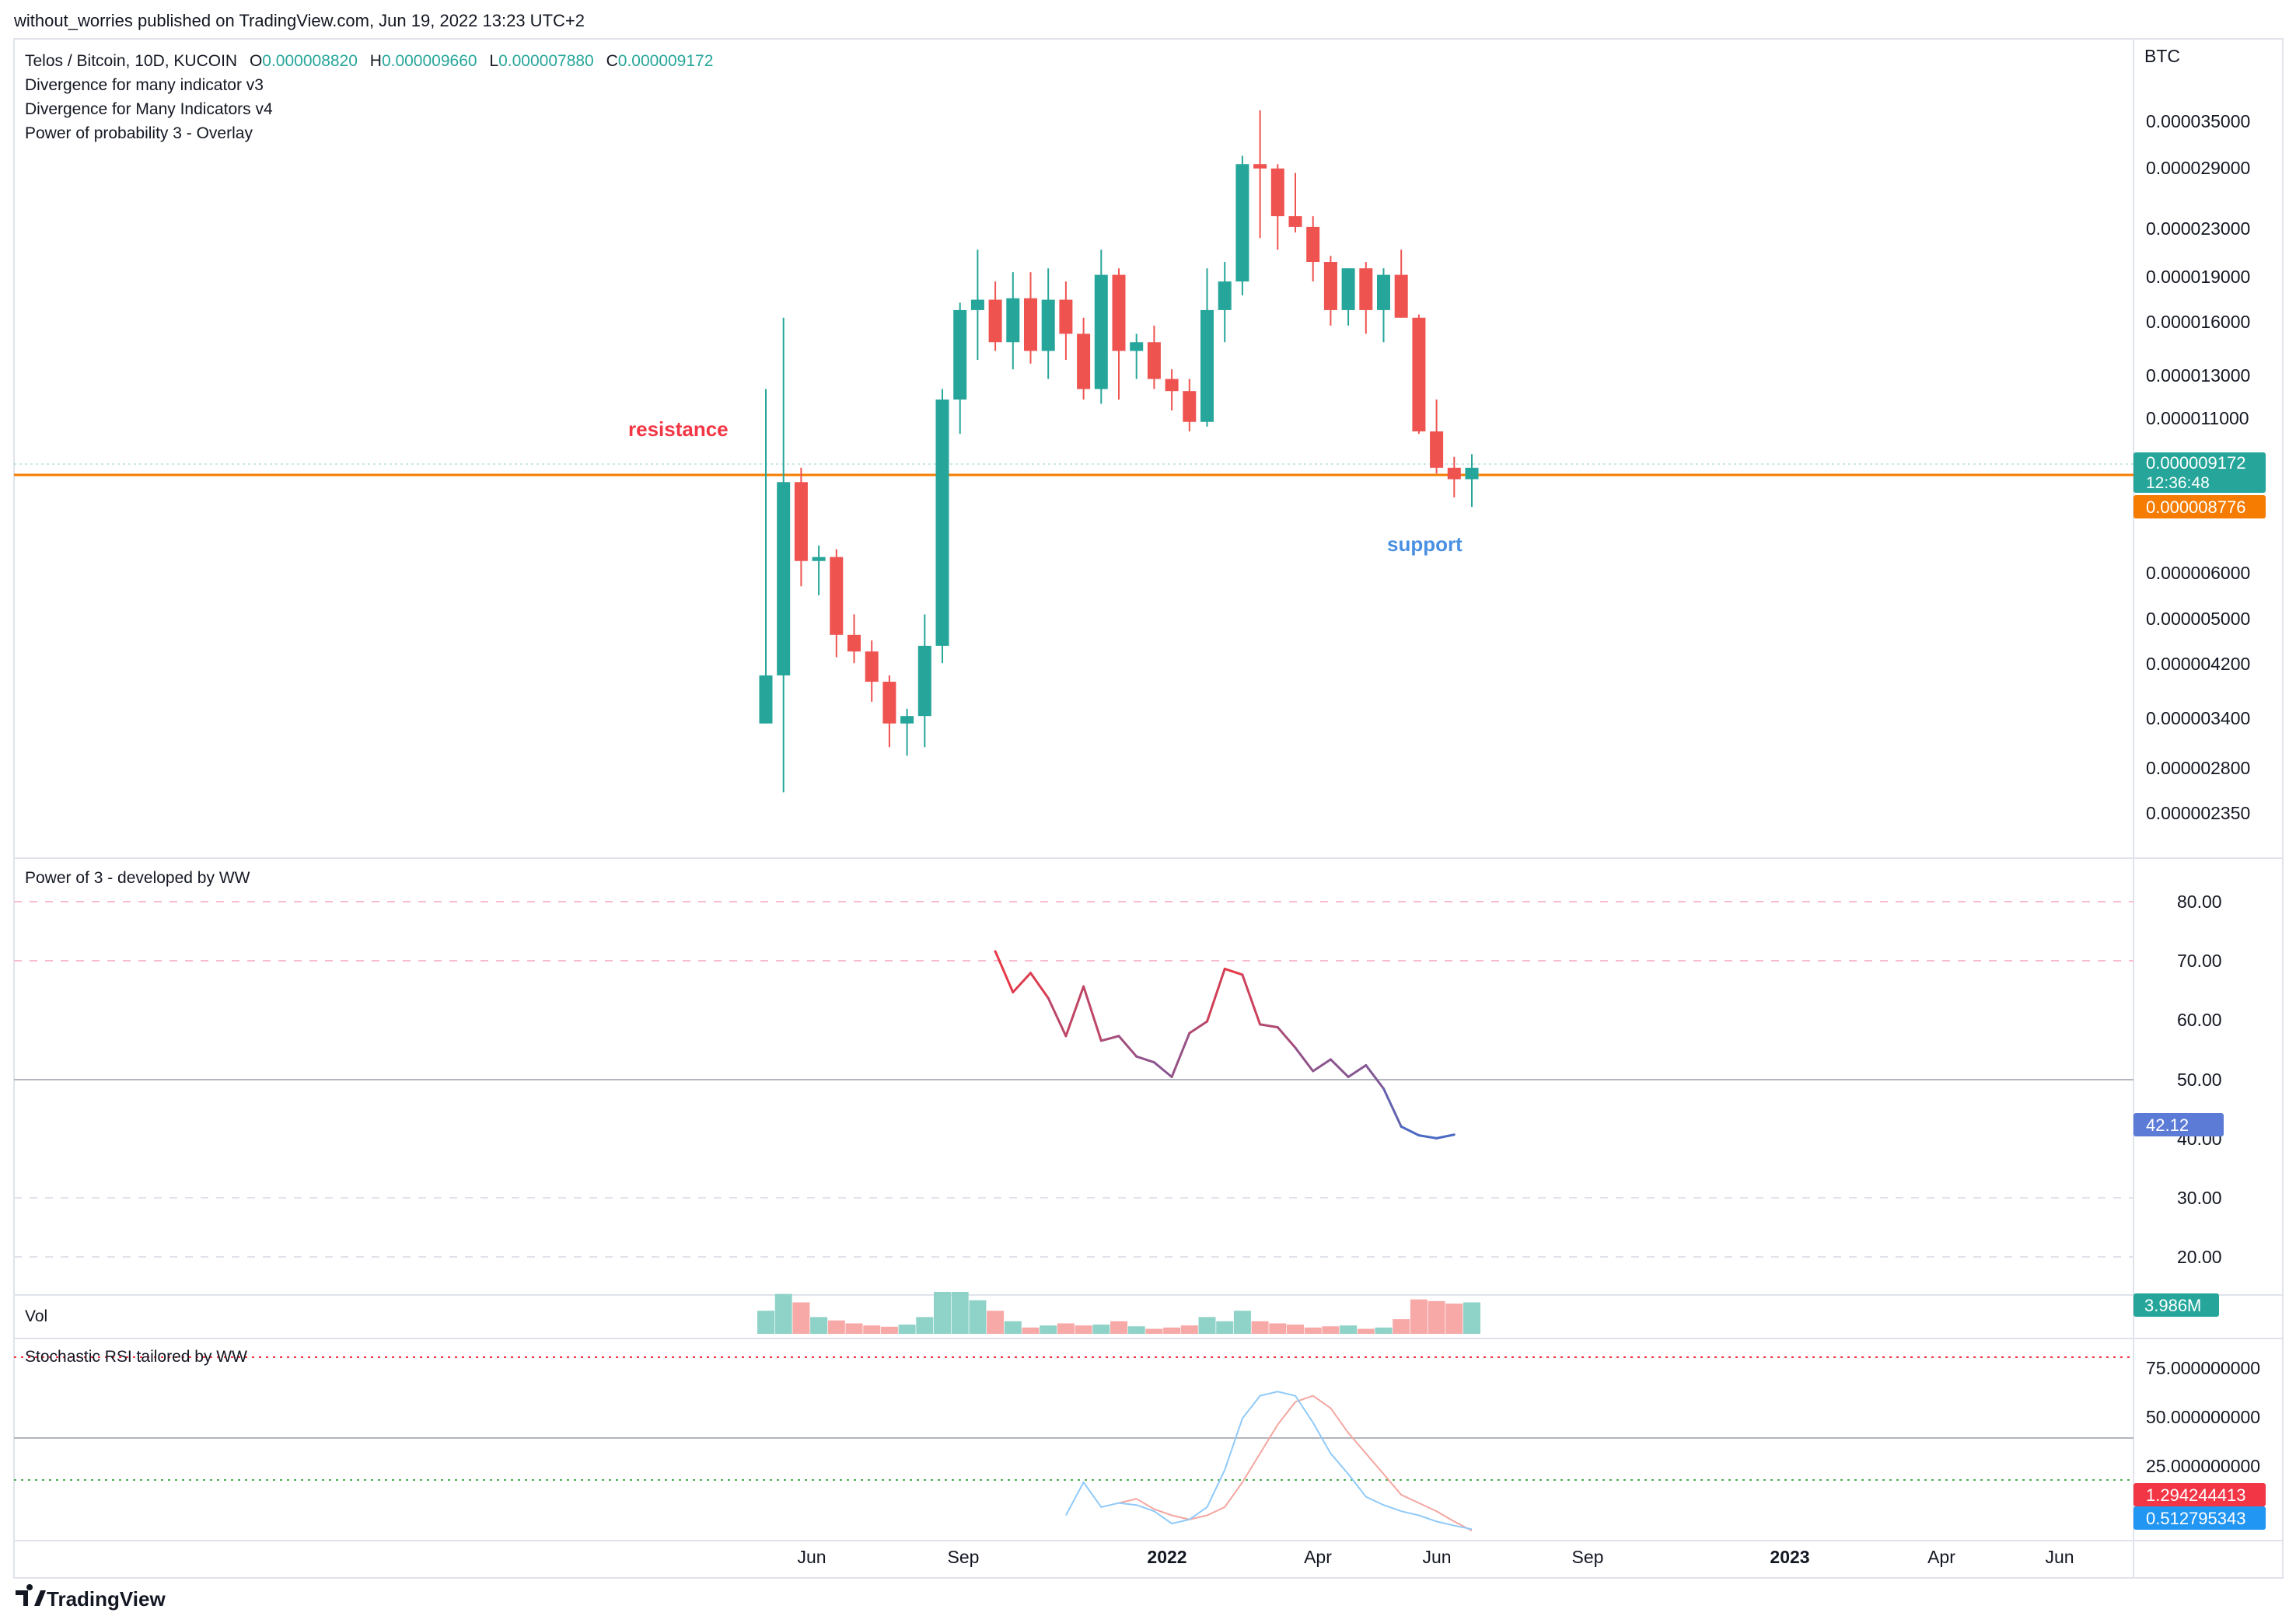  Describe the element at coordinates (144, 85) in the screenshot. I see `indicator-label: Divergence for many indicator v3` at that location.